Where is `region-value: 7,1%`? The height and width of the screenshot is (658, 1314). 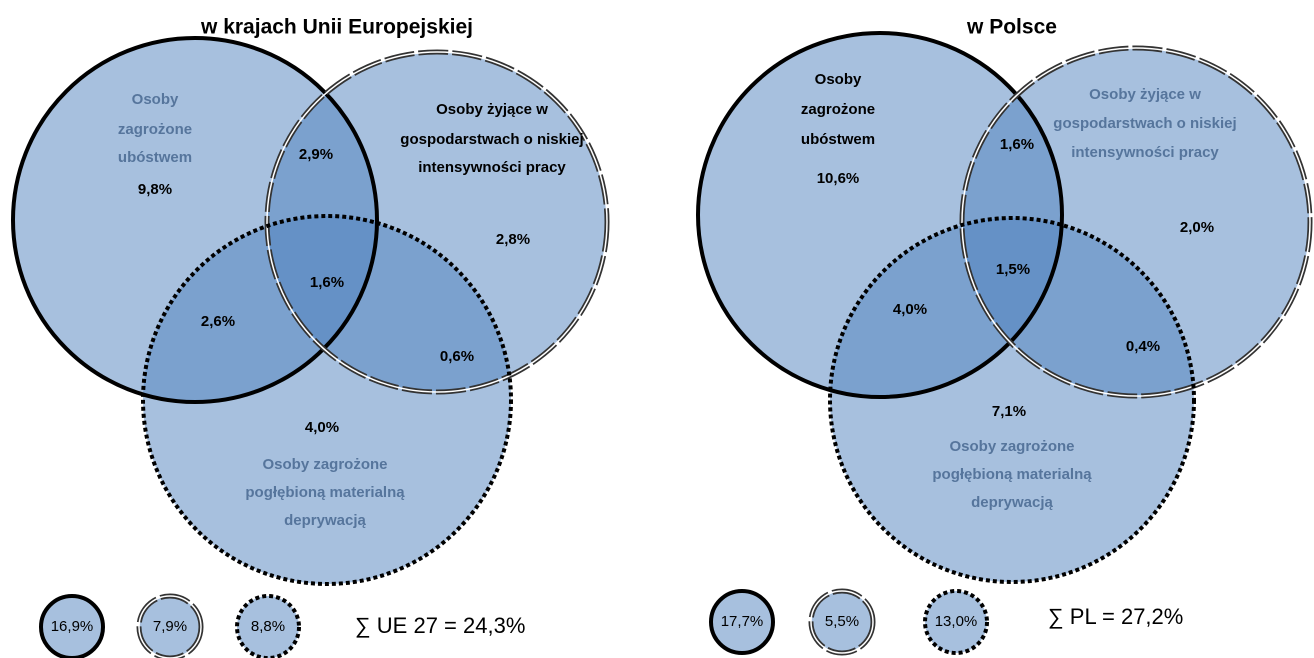
region-value: 7,1% is located at coordinates (1009, 411).